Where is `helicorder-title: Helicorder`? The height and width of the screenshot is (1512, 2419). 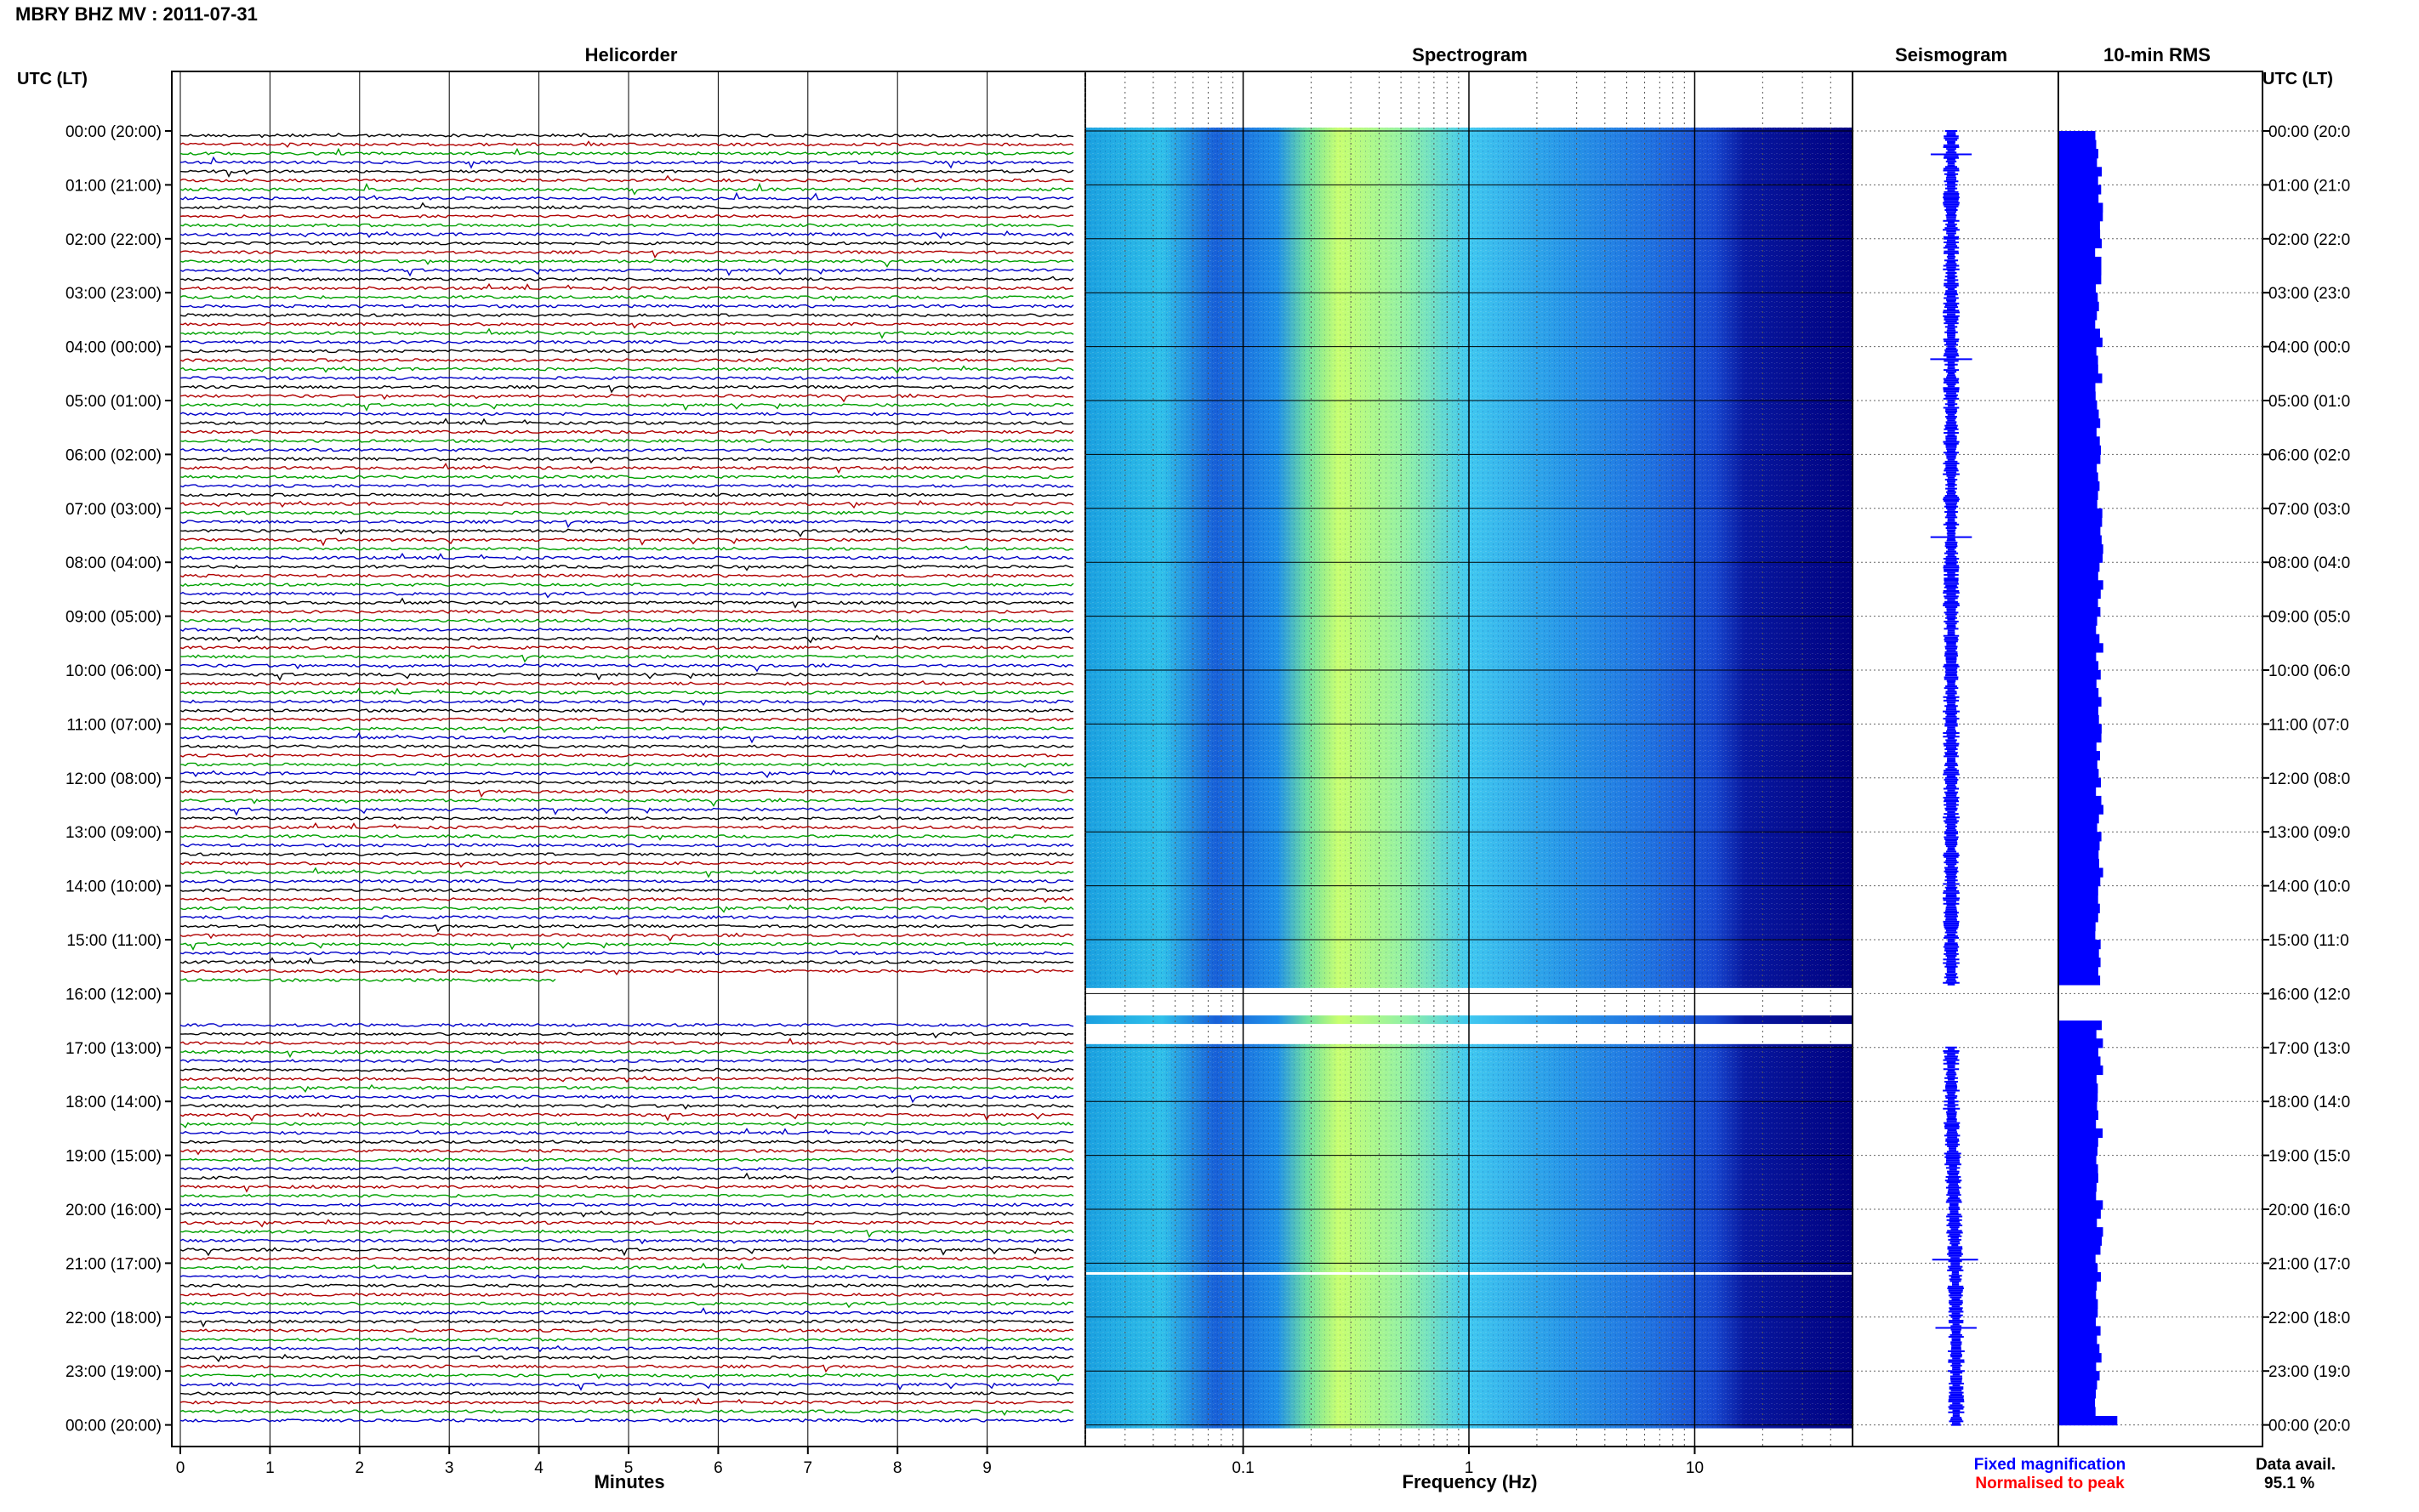
helicorder-title: Helicorder is located at coordinates (631, 54).